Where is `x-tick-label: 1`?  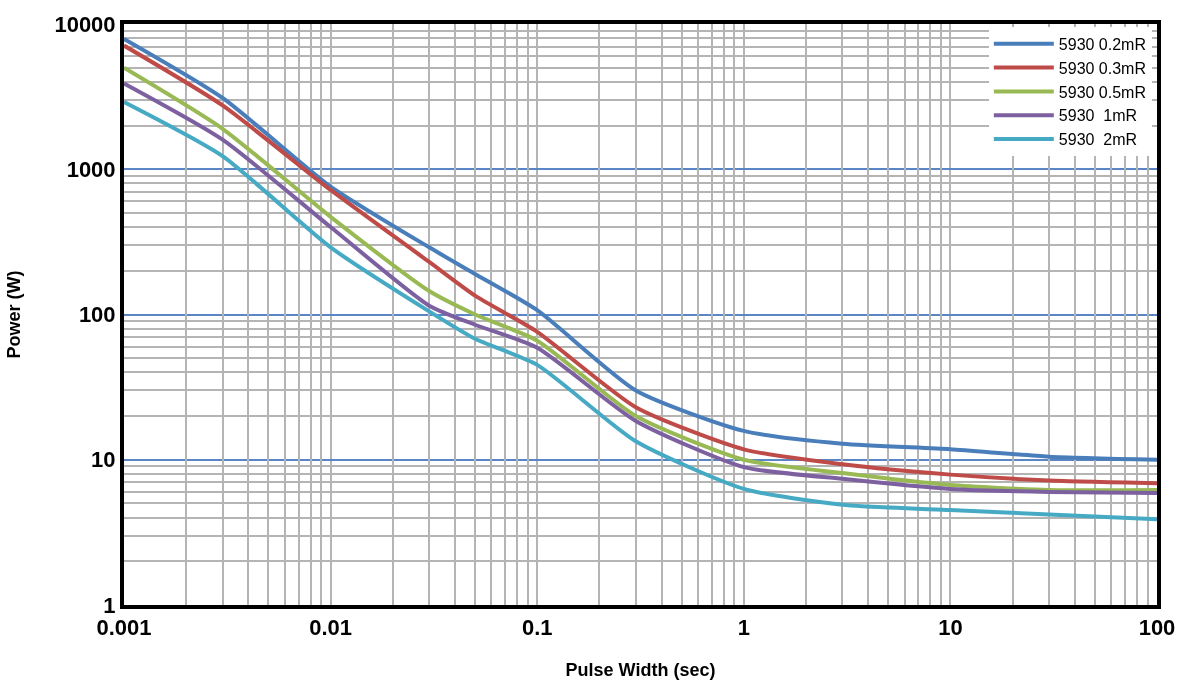 x-tick-label: 1 is located at coordinates (743, 628).